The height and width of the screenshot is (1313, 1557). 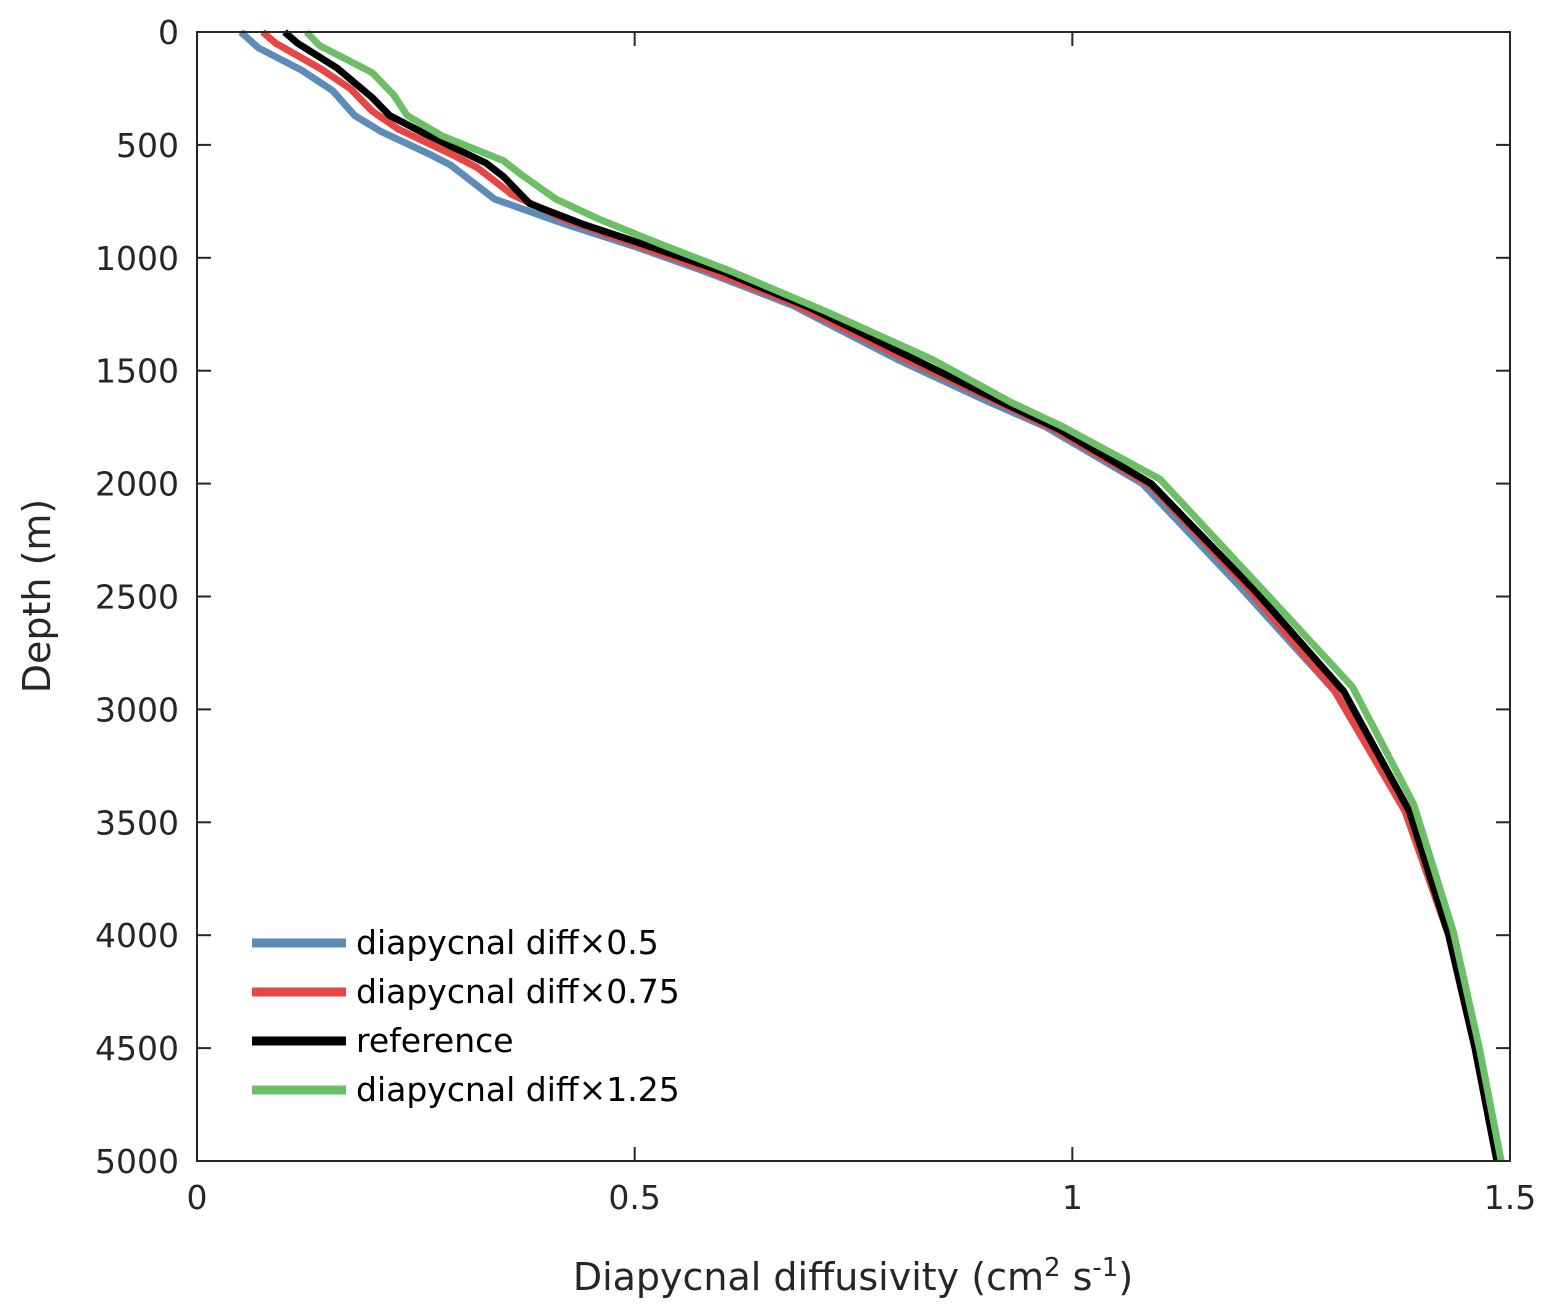 I want to click on x-tick-label: 1.5, so click(x=1510, y=1197).